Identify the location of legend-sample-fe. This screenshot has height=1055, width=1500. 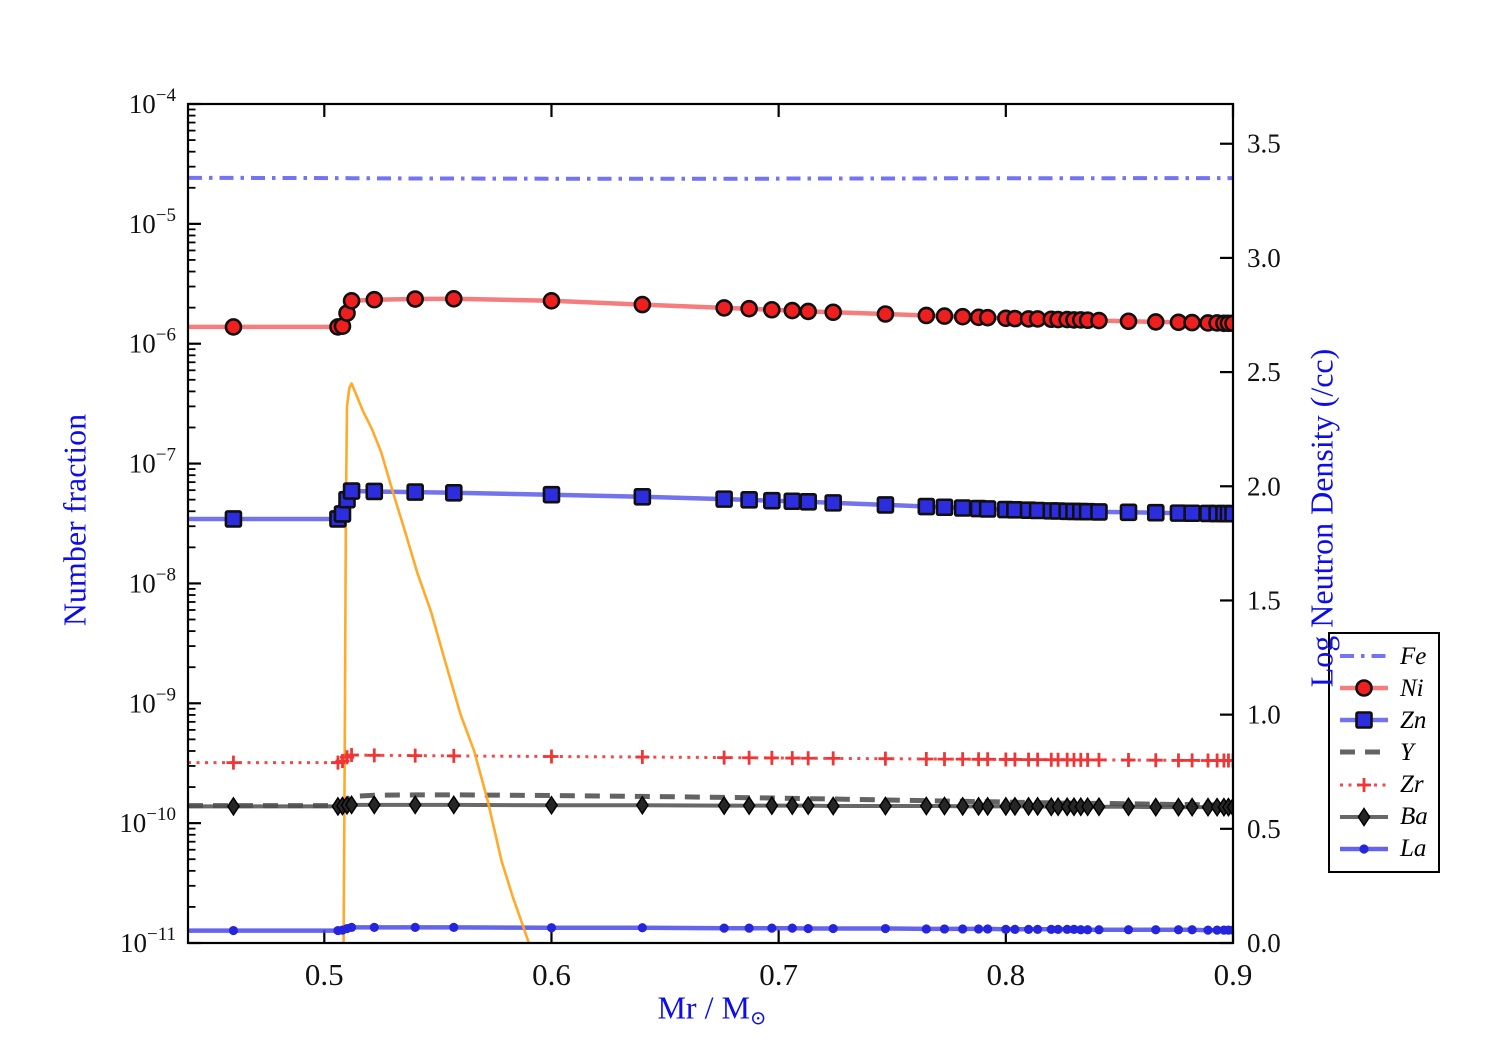
(1364, 656).